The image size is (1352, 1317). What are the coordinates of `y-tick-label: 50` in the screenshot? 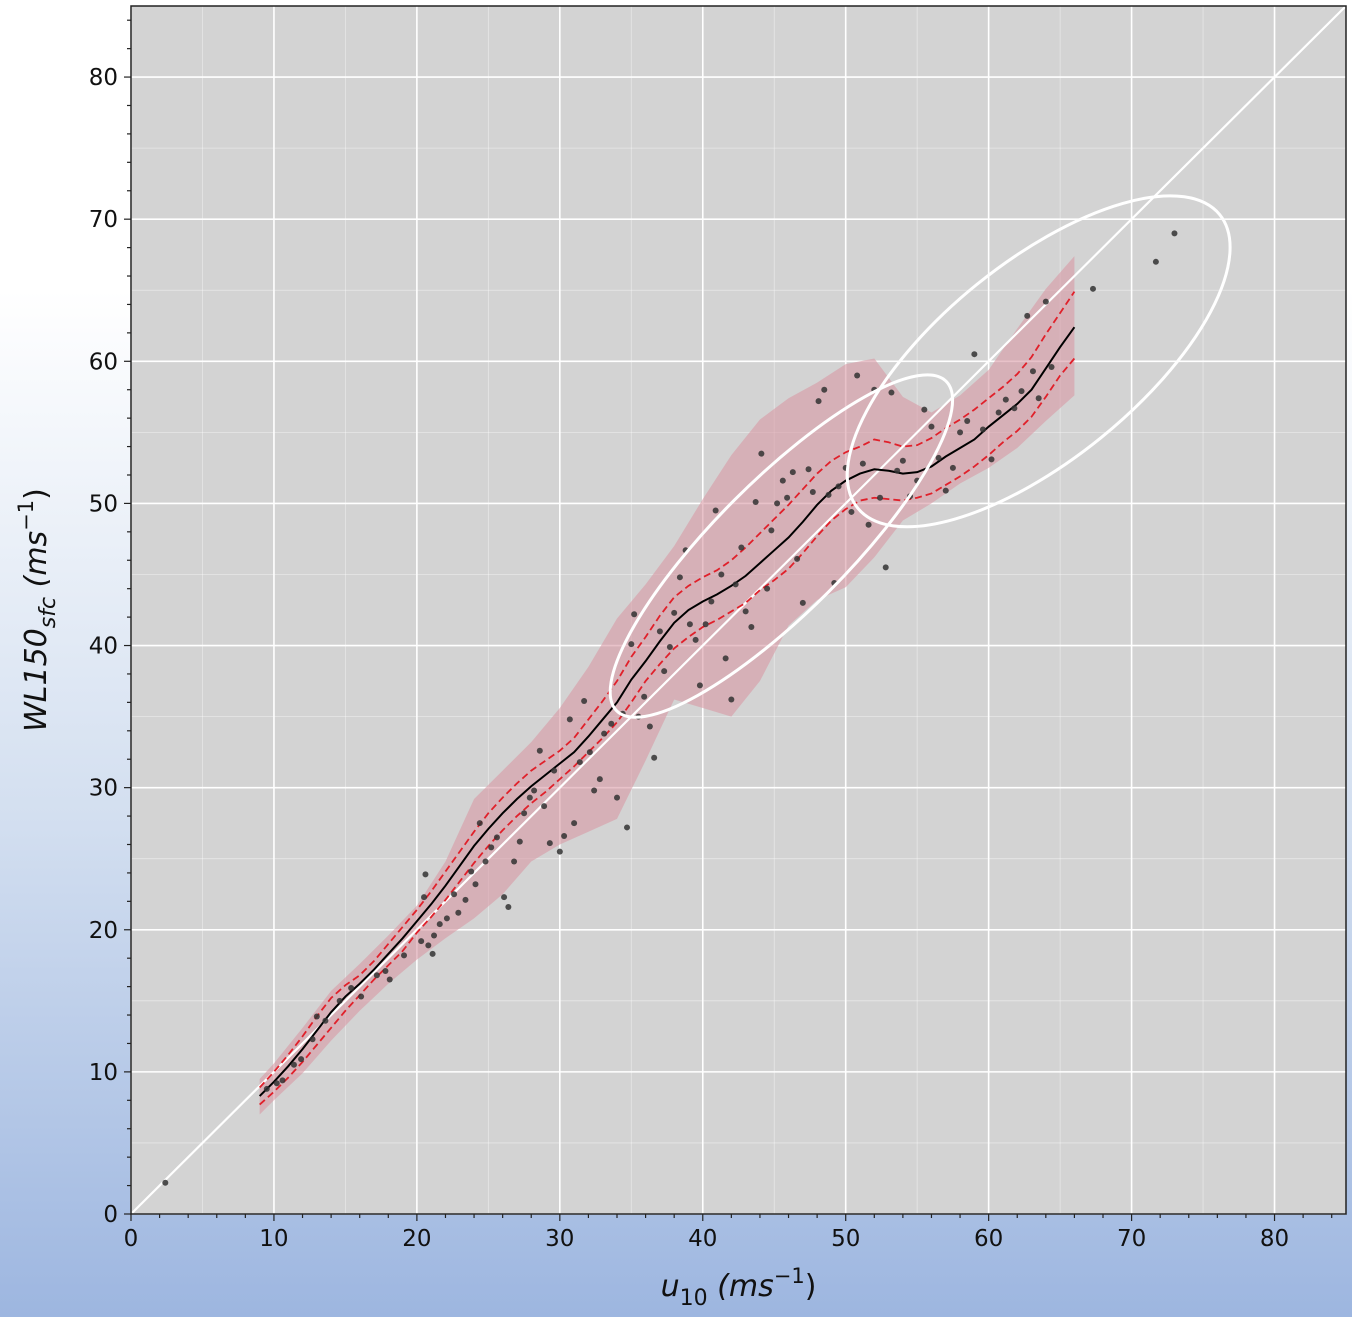 It's located at (103, 504).